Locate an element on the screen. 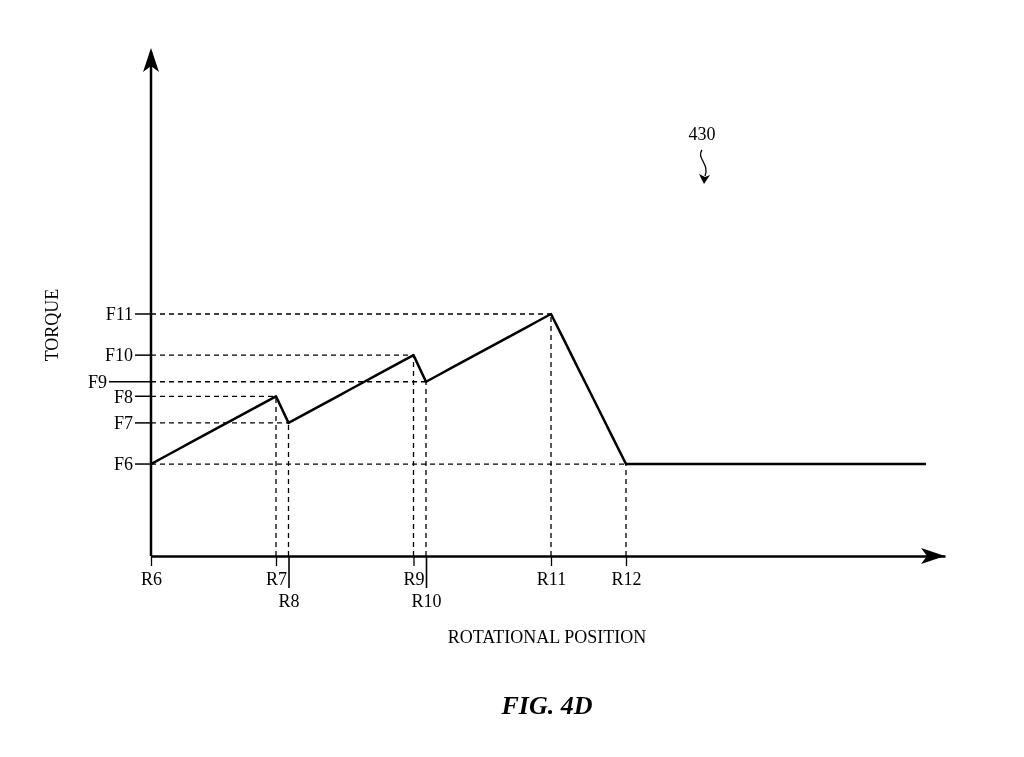 Image resolution: width=1024 pixels, height=757 pixels. ref-line-label: F6 is located at coordinates (123, 464).